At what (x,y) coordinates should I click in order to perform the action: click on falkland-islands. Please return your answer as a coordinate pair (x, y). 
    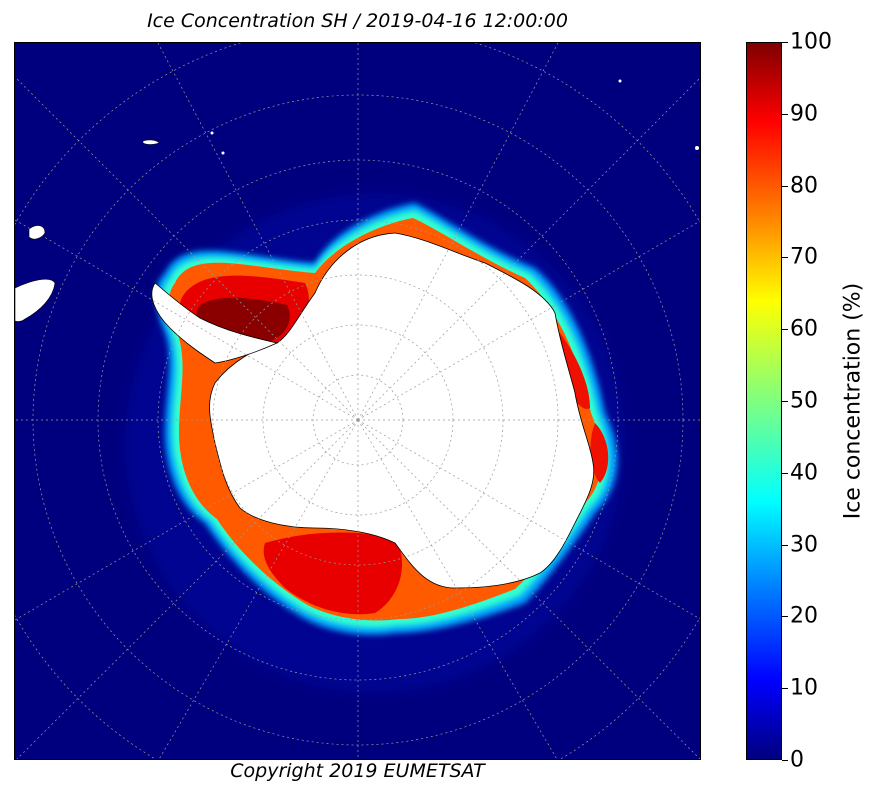
    Looking at the image, I should click on (37, 232).